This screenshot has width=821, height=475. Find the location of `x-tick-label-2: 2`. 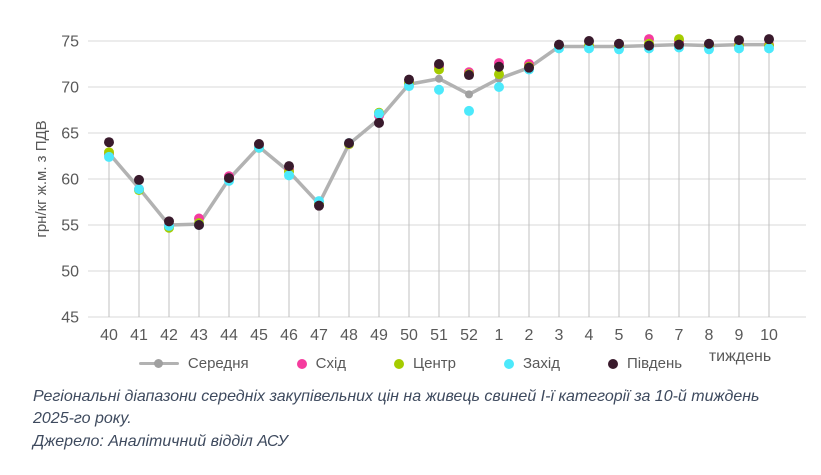

x-tick-label-2: 2 is located at coordinates (529, 335).